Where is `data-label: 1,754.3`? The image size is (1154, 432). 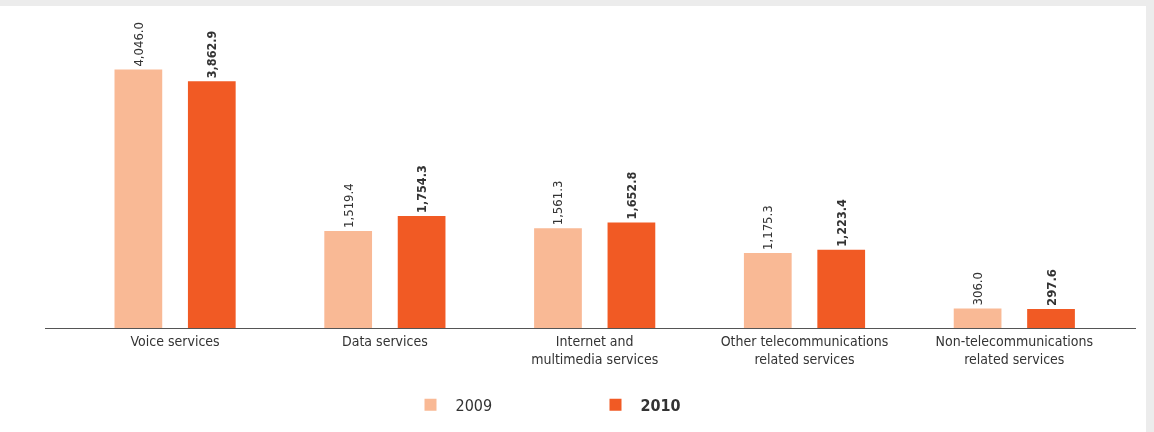
data-label: 1,754.3 is located at coordinates (421, 189).